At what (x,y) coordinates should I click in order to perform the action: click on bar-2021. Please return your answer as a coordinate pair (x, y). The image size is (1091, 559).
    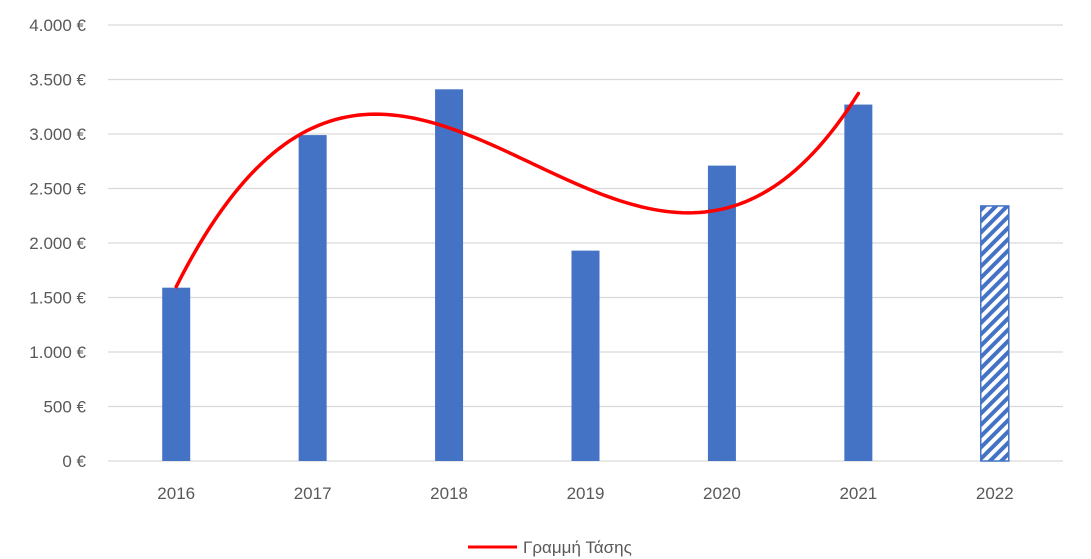
    Looking at the image, I should click on (858, 282).